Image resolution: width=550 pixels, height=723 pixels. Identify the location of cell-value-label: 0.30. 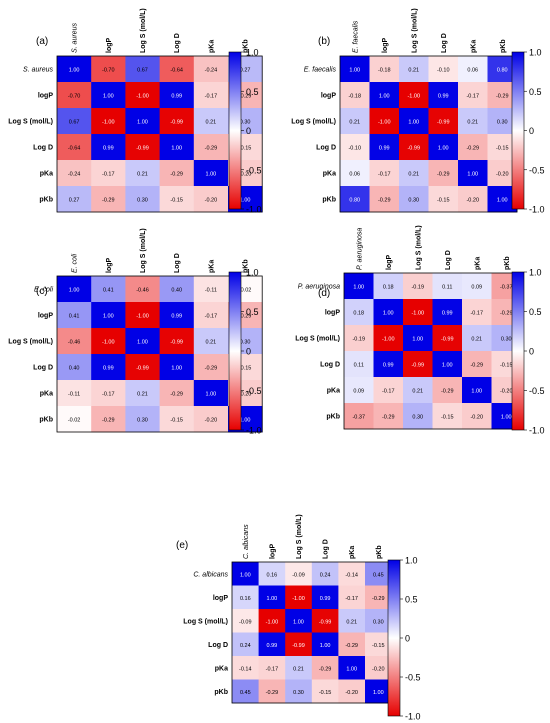
(413, 201).